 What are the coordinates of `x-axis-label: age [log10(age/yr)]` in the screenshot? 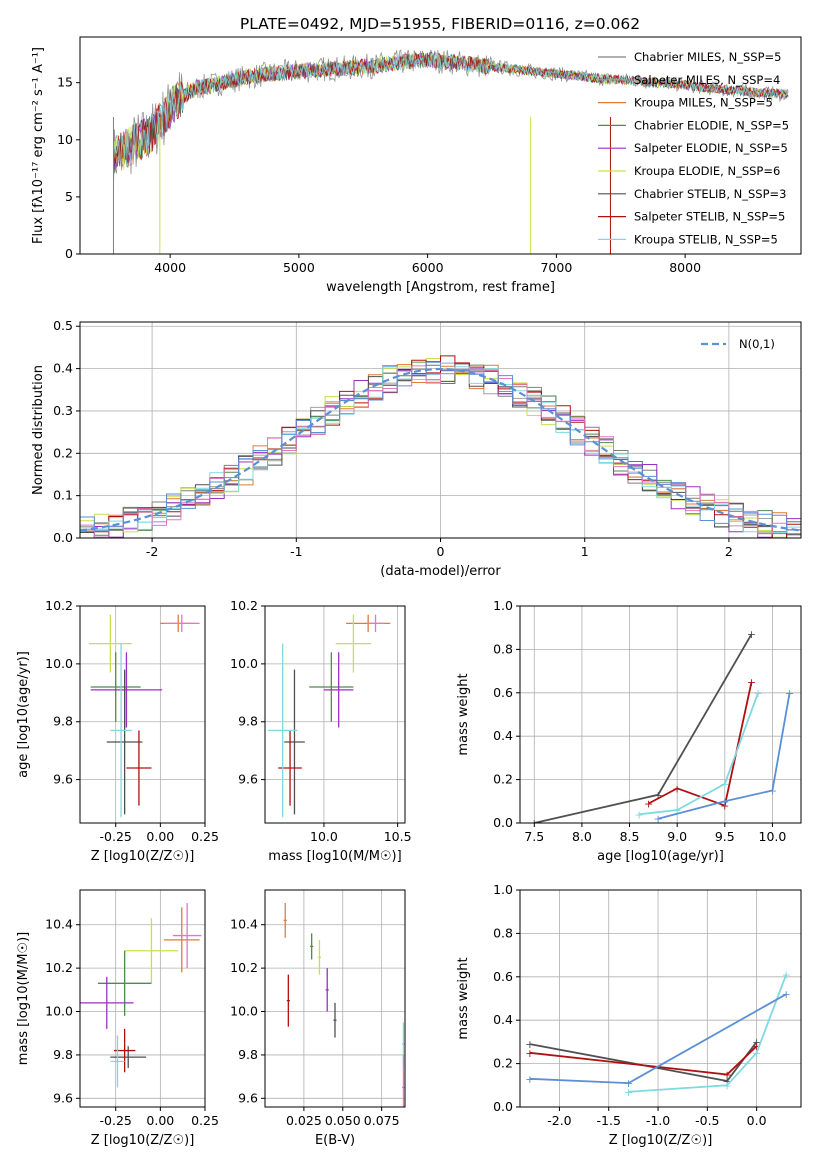 It's located at (660, 856).